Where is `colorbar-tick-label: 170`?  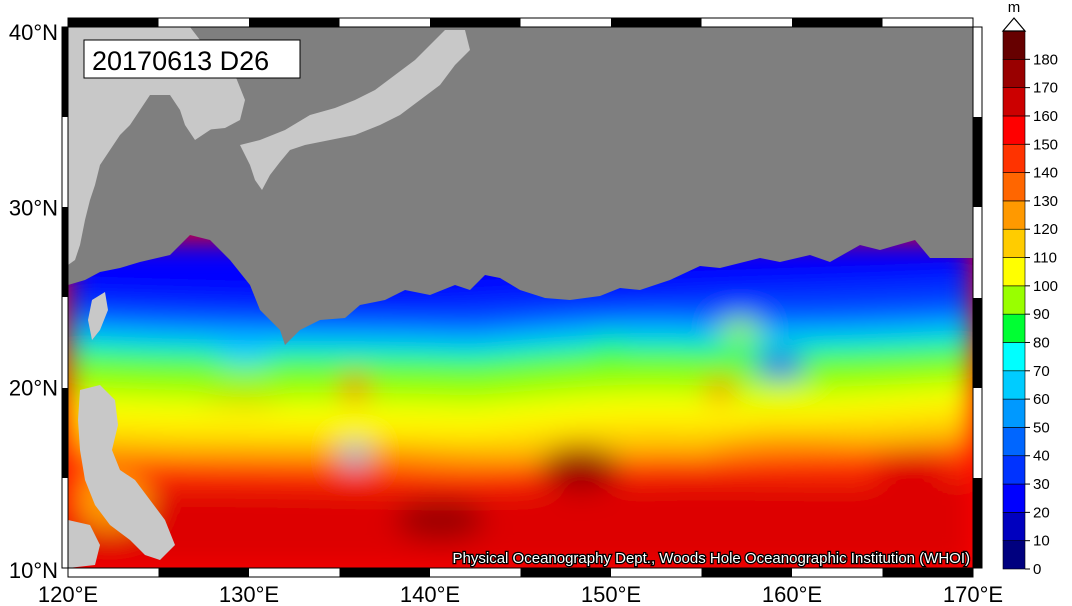 colorbar-tick-label: 170 is located at coordinates (1045, 88).